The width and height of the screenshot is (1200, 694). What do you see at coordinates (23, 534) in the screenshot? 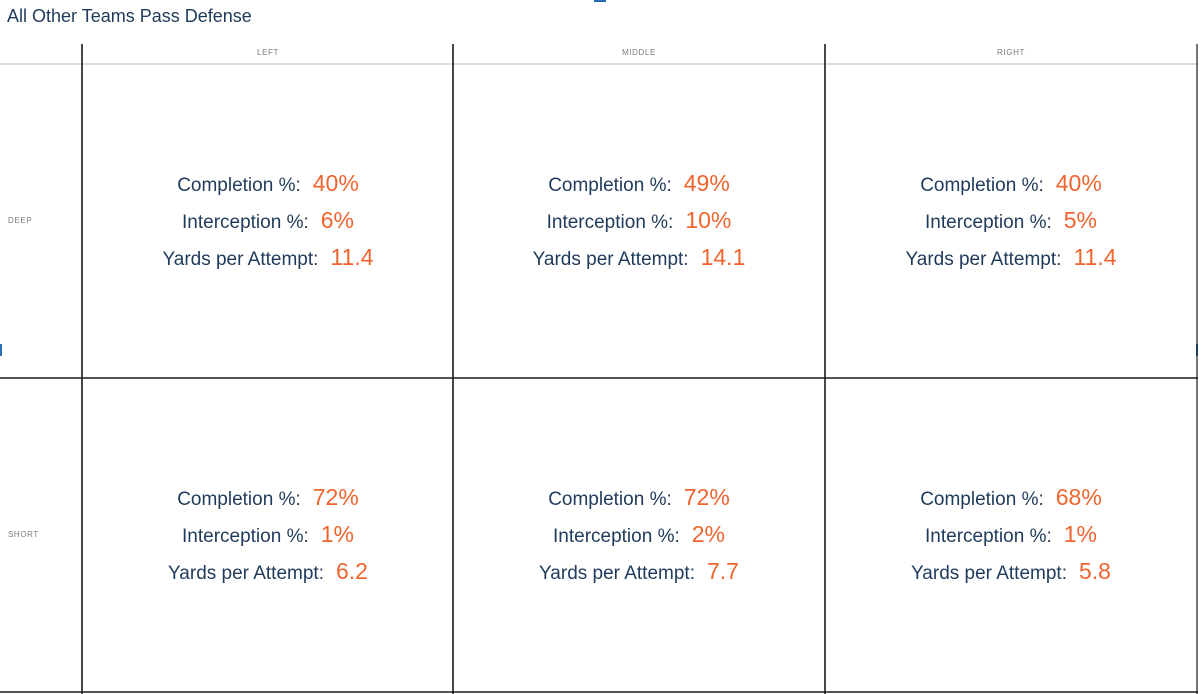
I see `row-header-short: SHORT` at bounding box center [23, 534].